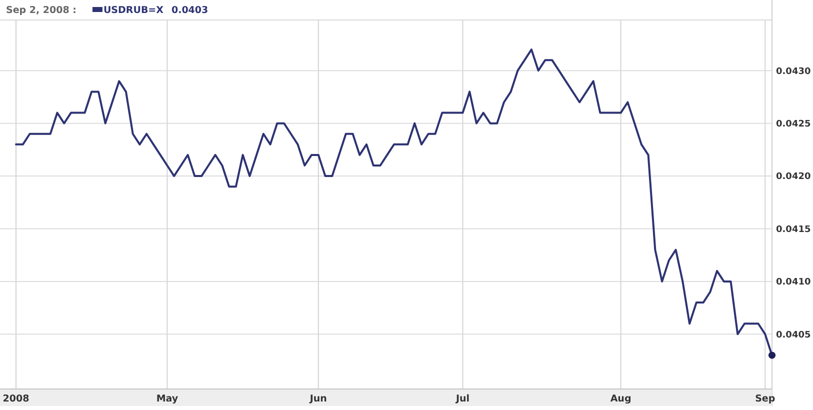 This screenshot has width=813, height=410. Describe the element at coordinates (167, 399) in the screenshot. I see `x-tick-label: May` at that location.